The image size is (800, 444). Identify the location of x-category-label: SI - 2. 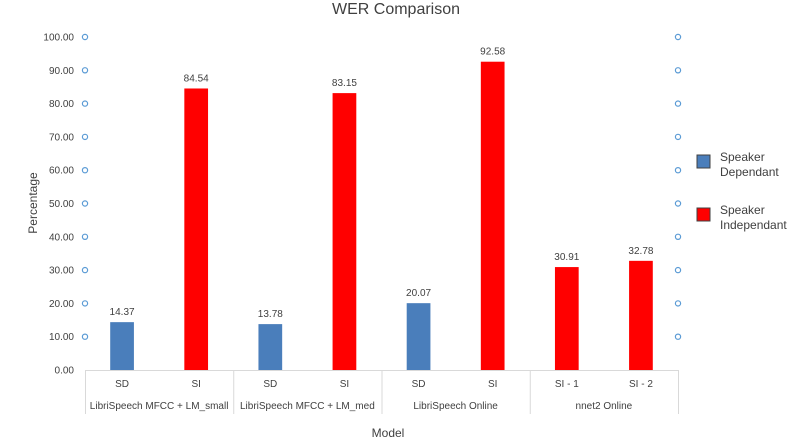
(641, 384).